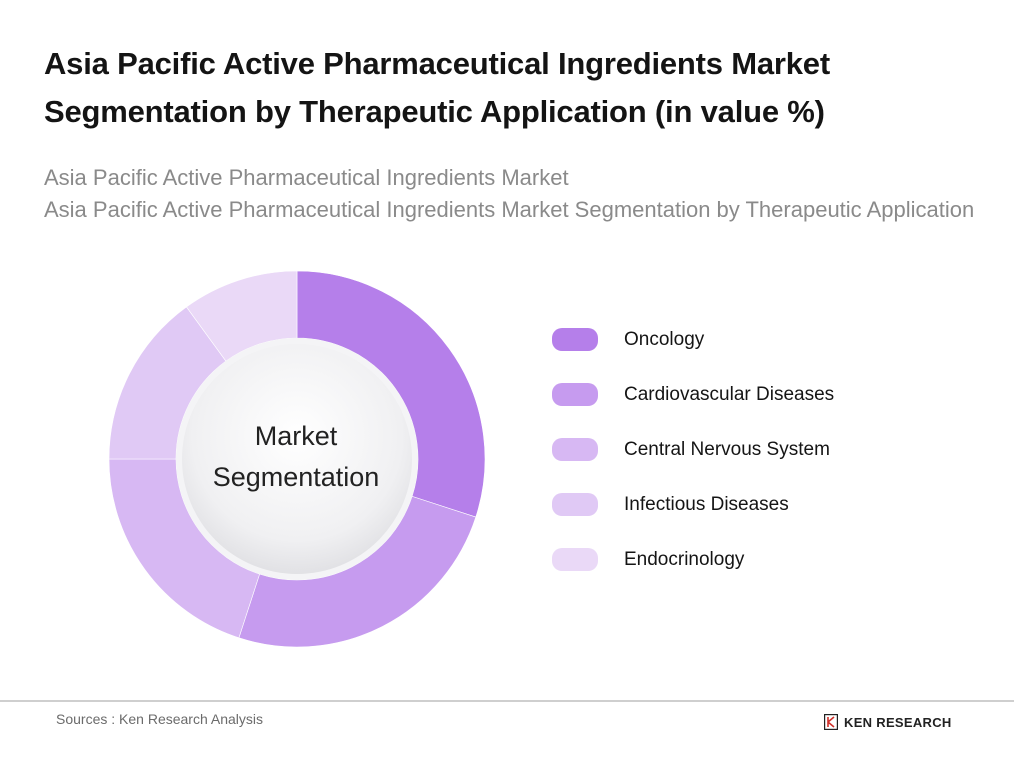  I want to click on legend-item-cardiovascular-diseases: Cardiovascular Diseases, so click(762, 394).